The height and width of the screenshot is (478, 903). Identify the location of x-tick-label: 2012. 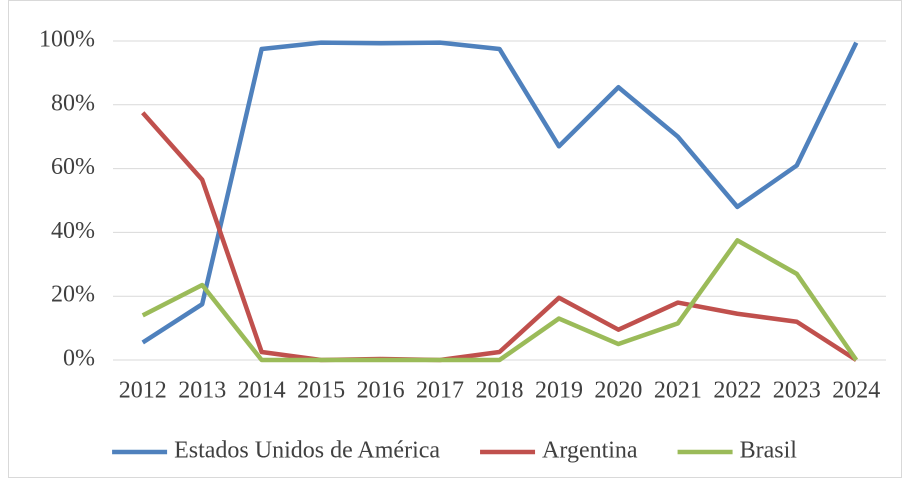
(143, 391).